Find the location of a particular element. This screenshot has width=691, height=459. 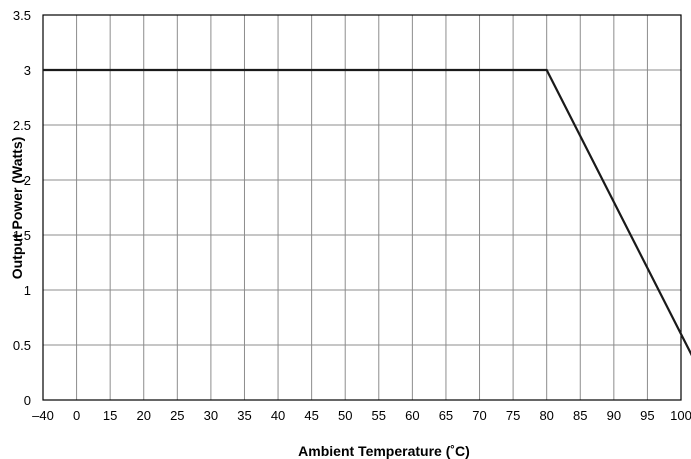

y-tick-label: 1 is located at coordinates (27, 290).